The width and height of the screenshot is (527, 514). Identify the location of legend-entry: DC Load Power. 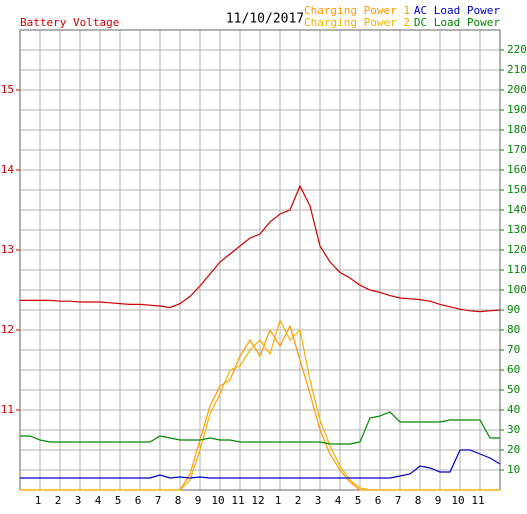
(457, 22).